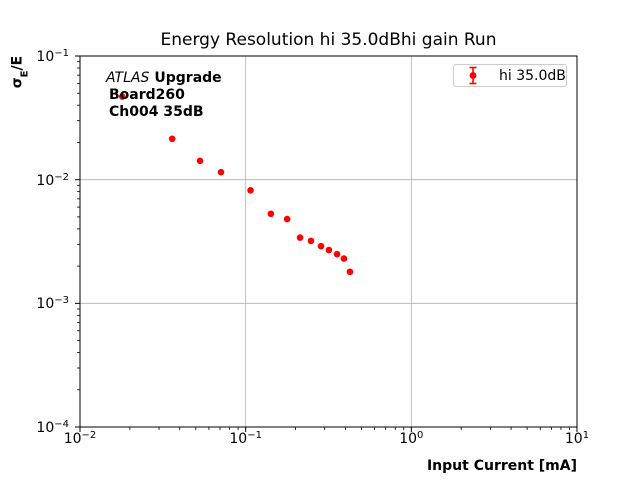 The height and width of the screenshot is (480, 640). I want to click on annotation-line-1: ATLAS Upgrade, so click(164, 78).